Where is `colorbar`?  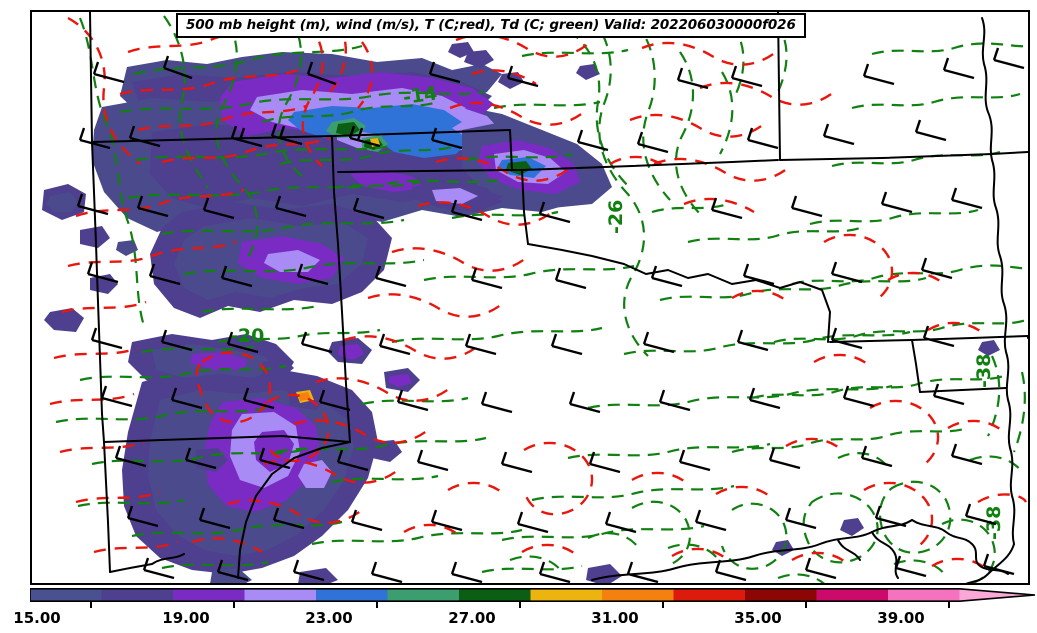 colorbar is located at coordinates (533, 595).